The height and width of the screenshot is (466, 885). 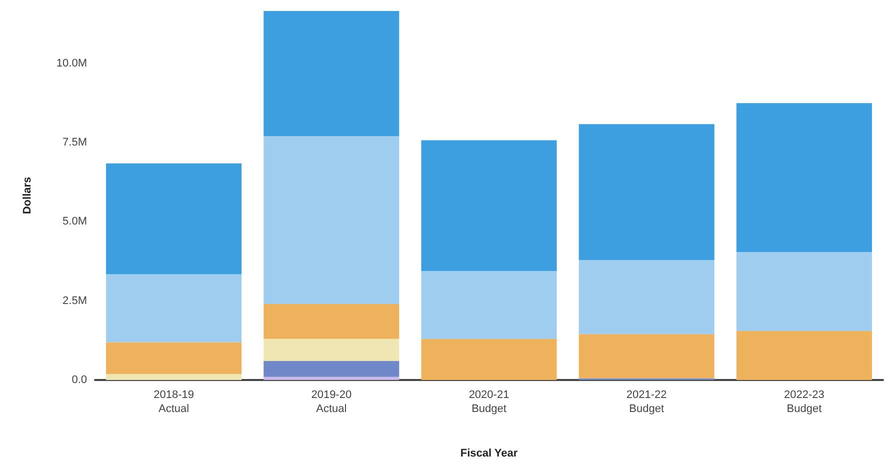 I want to click on y-axis-title: Dollars, so click(x=28, y=195).